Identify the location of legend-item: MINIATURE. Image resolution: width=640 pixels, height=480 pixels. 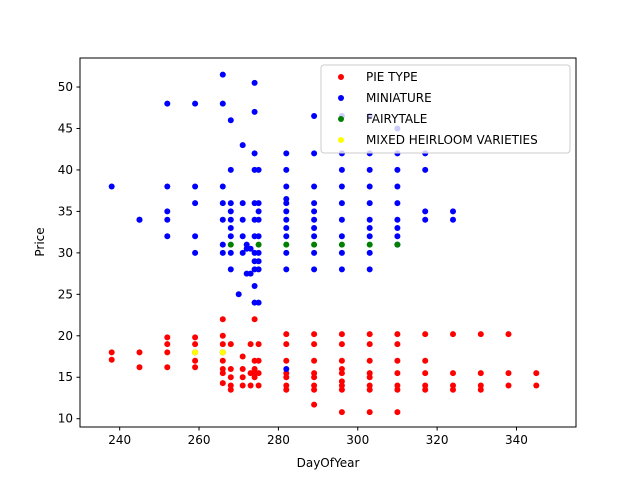
(385, 98).